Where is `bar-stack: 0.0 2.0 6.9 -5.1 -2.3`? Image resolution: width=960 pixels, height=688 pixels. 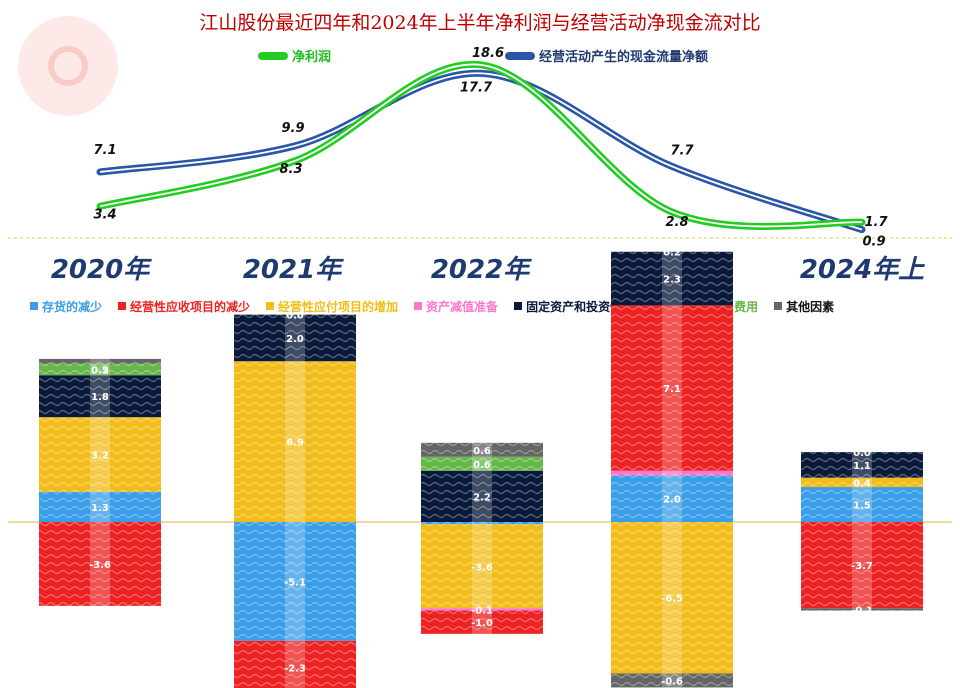 bar-stack: 0.0 2.0 6.9 -5.1 -2.3 is located at coordinates (295, 499).